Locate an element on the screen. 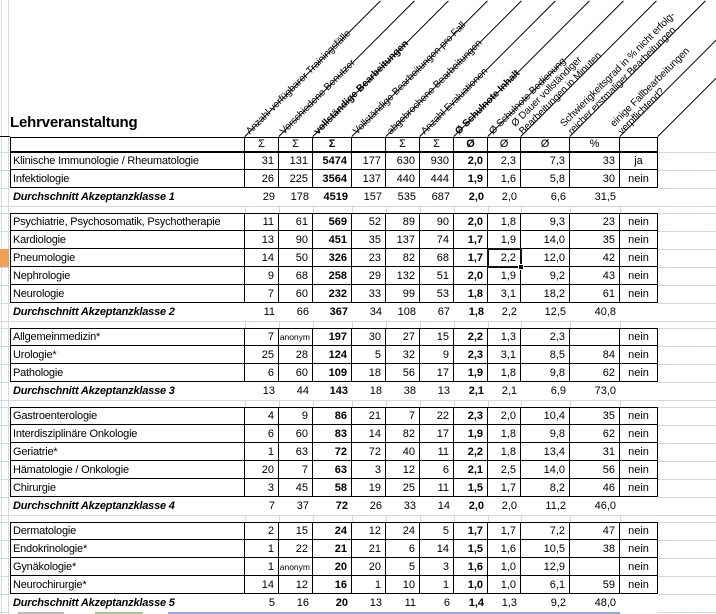  summary-value-cell: 2,2 is located at coordinates (504, 312).